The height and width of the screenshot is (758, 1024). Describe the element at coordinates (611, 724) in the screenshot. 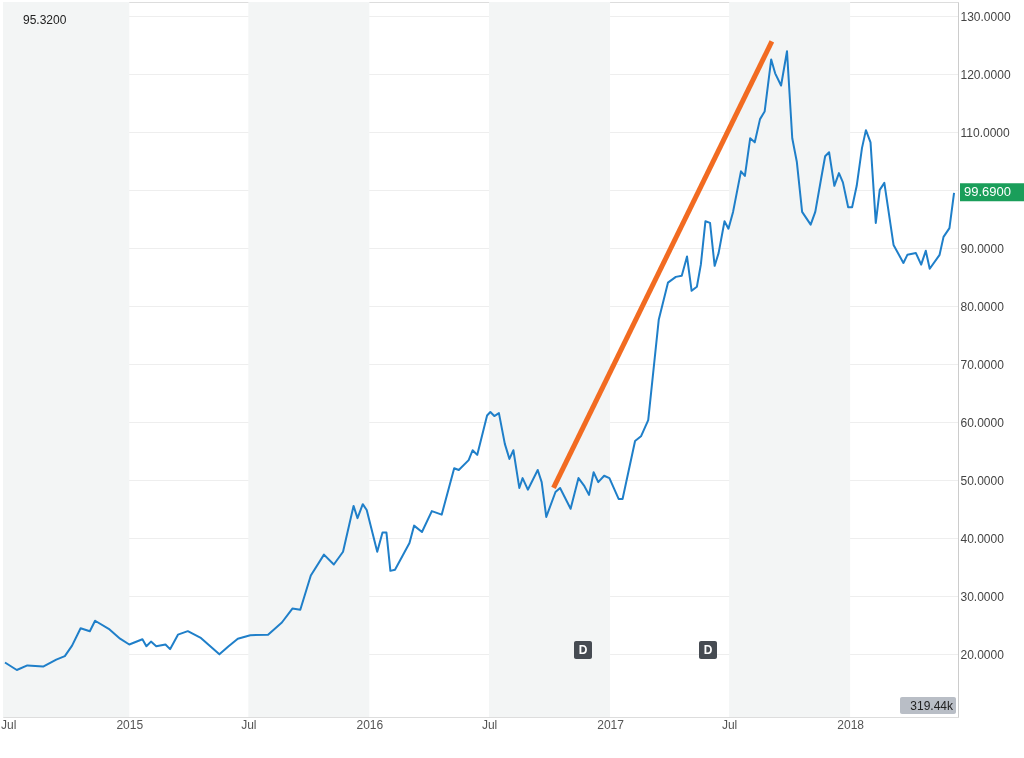

I see `x-tick-label: 2017` at that location.